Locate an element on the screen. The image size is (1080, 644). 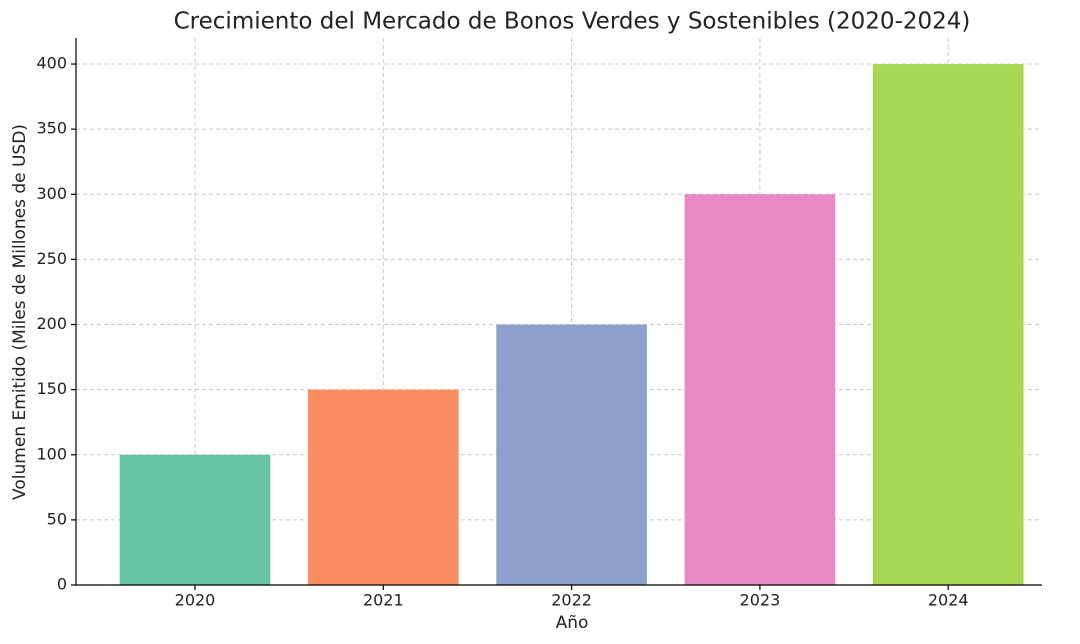
x-tick-label: 2024 is located at coordinates (948, 600).